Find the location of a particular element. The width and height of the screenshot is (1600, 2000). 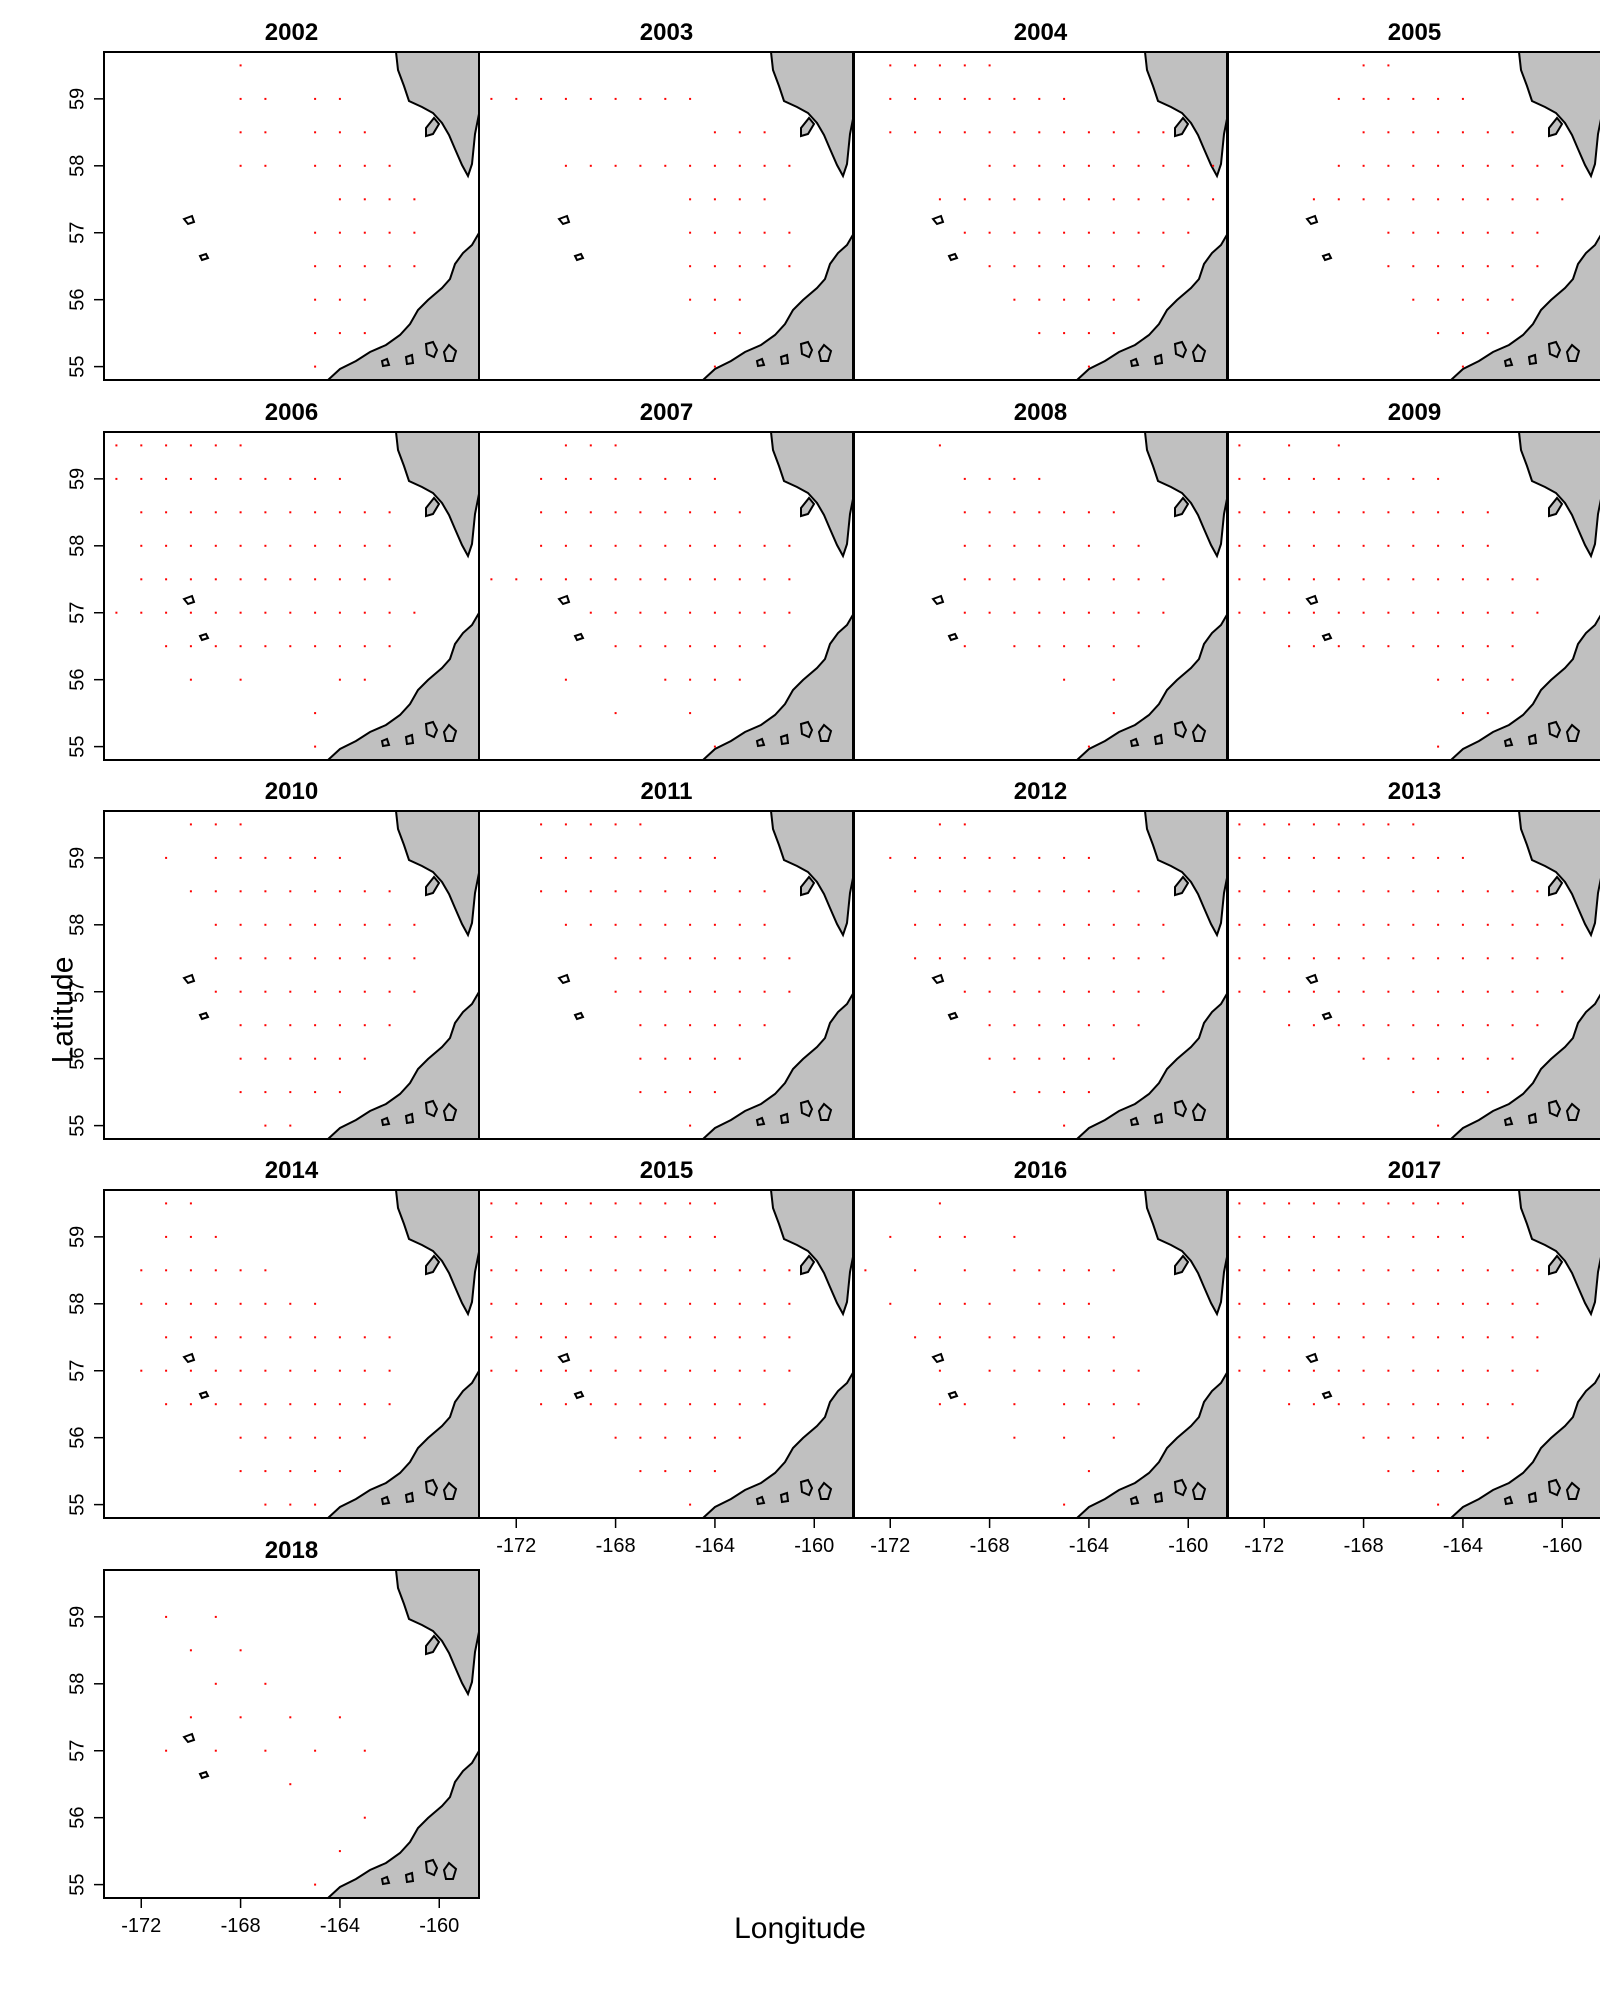

panel-2014: 2014 55 56 57 58 59 is located at coordinates (273, 1338).